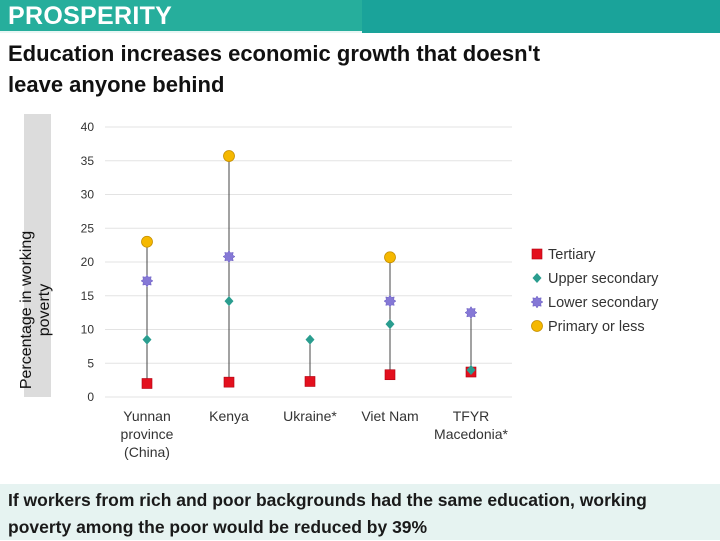 This screenshot has height=541, width=720. Describe the element at coordinates (88, 330) in the screenshot. I see `y-tick-label: 10` at that location.